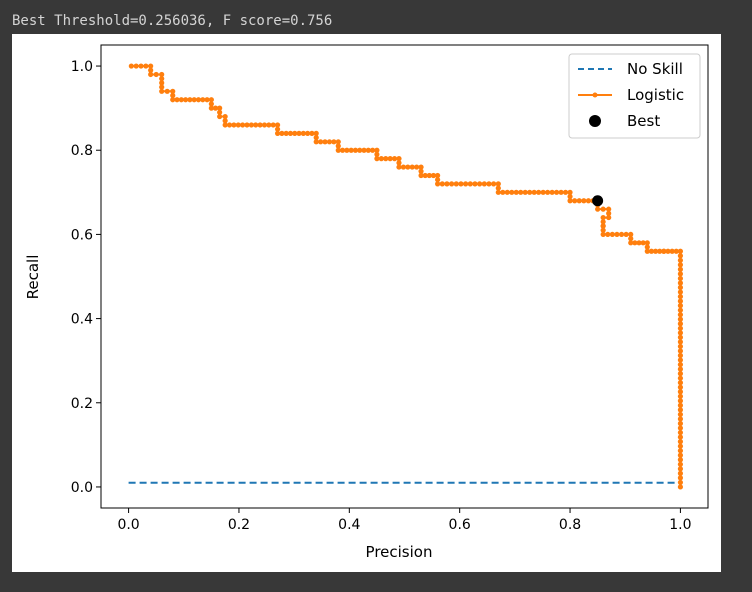 Image resolution: width=752 pixels, height=592 pixels. I want to click on x-tick-label: 1.0, so click(680, 525).